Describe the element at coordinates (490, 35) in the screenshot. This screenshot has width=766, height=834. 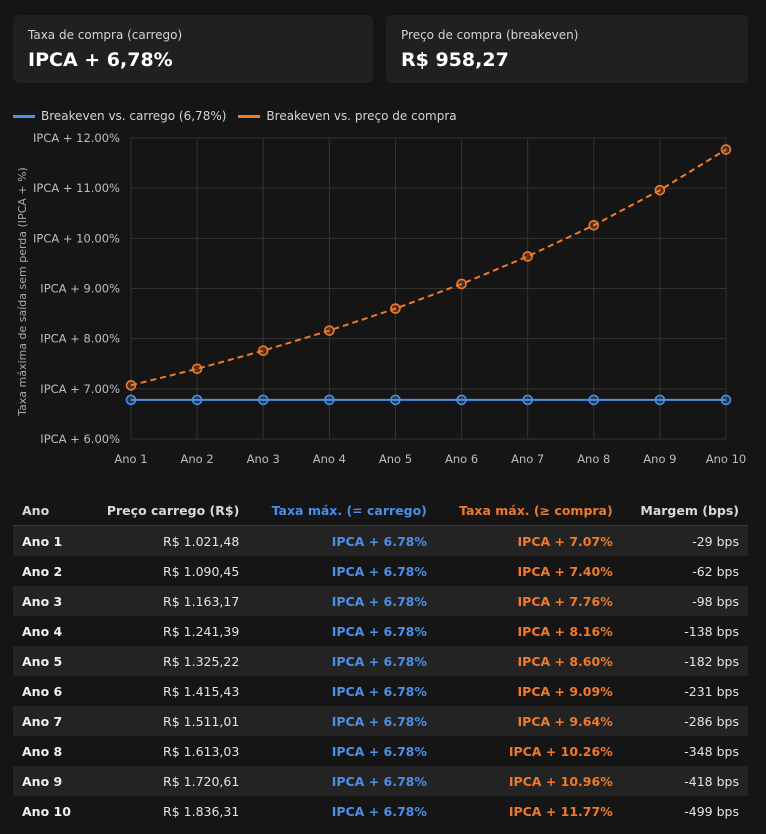
I see `breakeven-price-label: Preço de compra (breakeven)` at that location.